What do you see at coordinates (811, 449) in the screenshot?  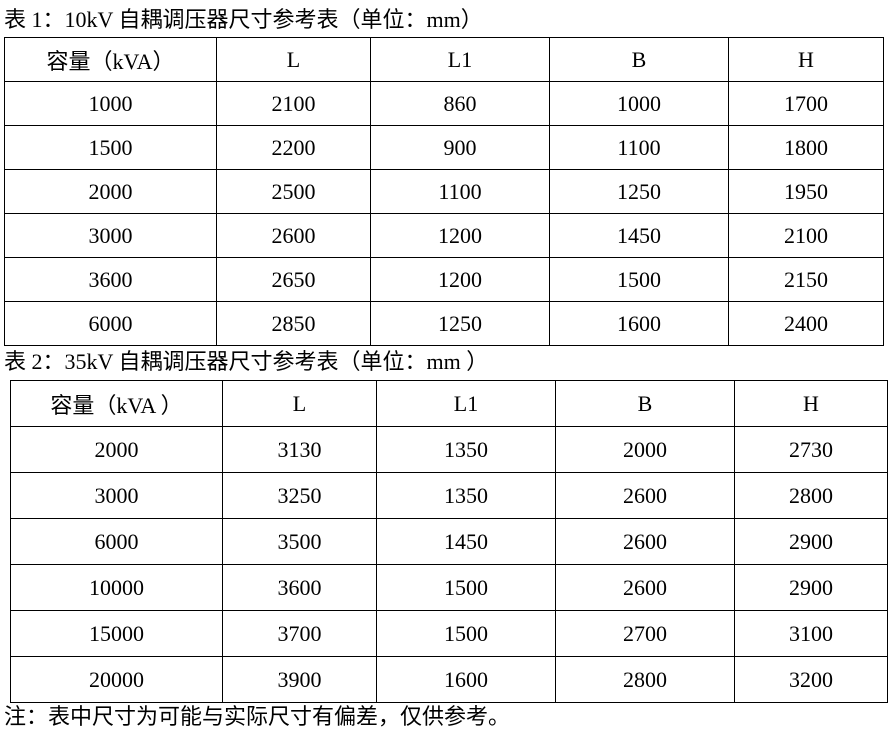 I see `table-cell: 2730` at bounding box center [811, 449].